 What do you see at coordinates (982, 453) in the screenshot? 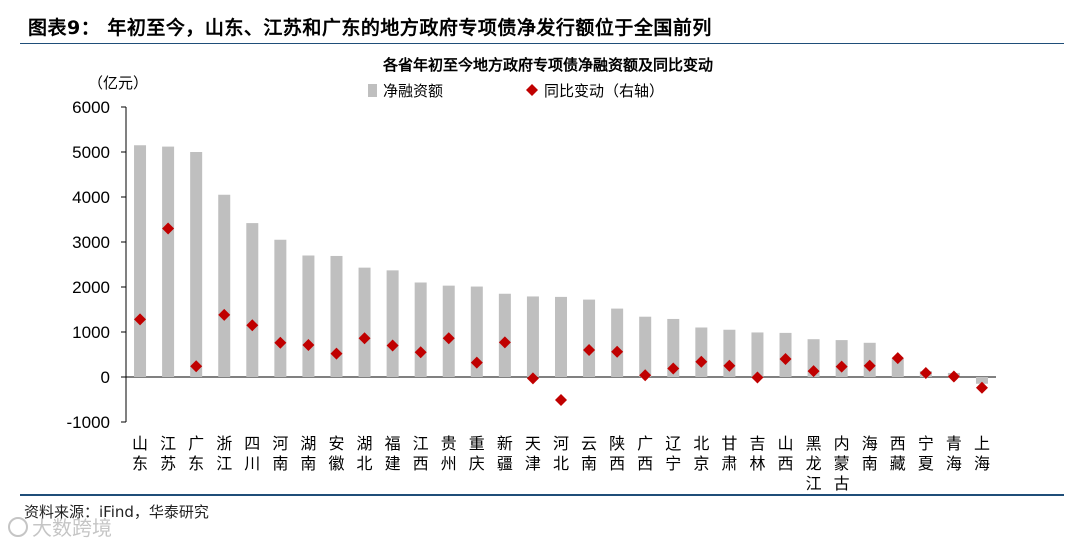
I see `x-tick-label: 上海` at bounding box center [982, 453].